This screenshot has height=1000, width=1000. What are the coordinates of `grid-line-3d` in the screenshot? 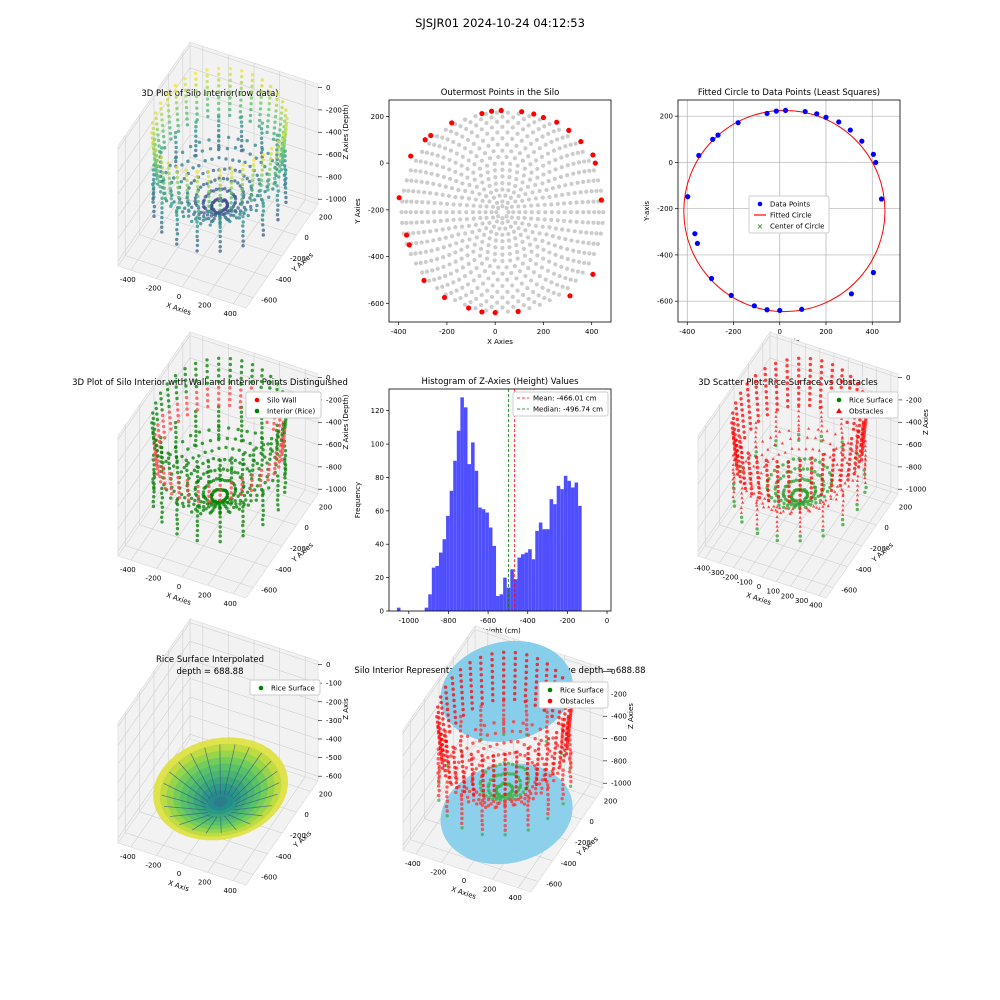 It's located at (826, 483).